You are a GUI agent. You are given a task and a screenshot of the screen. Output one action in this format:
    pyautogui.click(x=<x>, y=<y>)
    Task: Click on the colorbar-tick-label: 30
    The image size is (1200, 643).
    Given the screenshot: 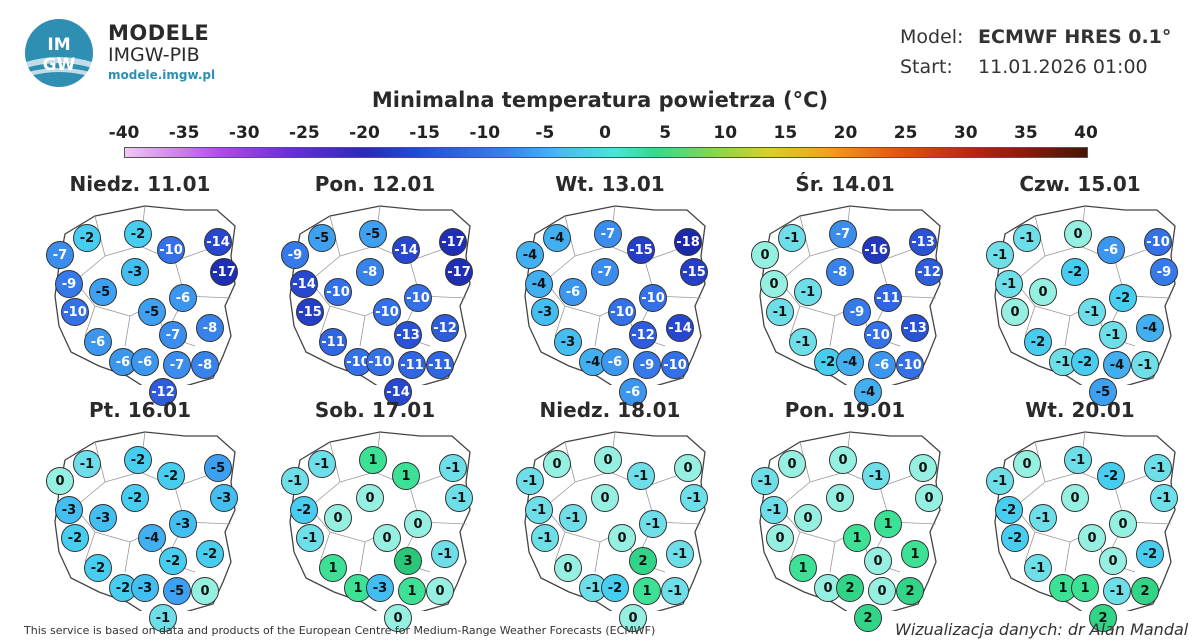 What is the action you would take?
    pyautogui.click(x=965, y=133)
    